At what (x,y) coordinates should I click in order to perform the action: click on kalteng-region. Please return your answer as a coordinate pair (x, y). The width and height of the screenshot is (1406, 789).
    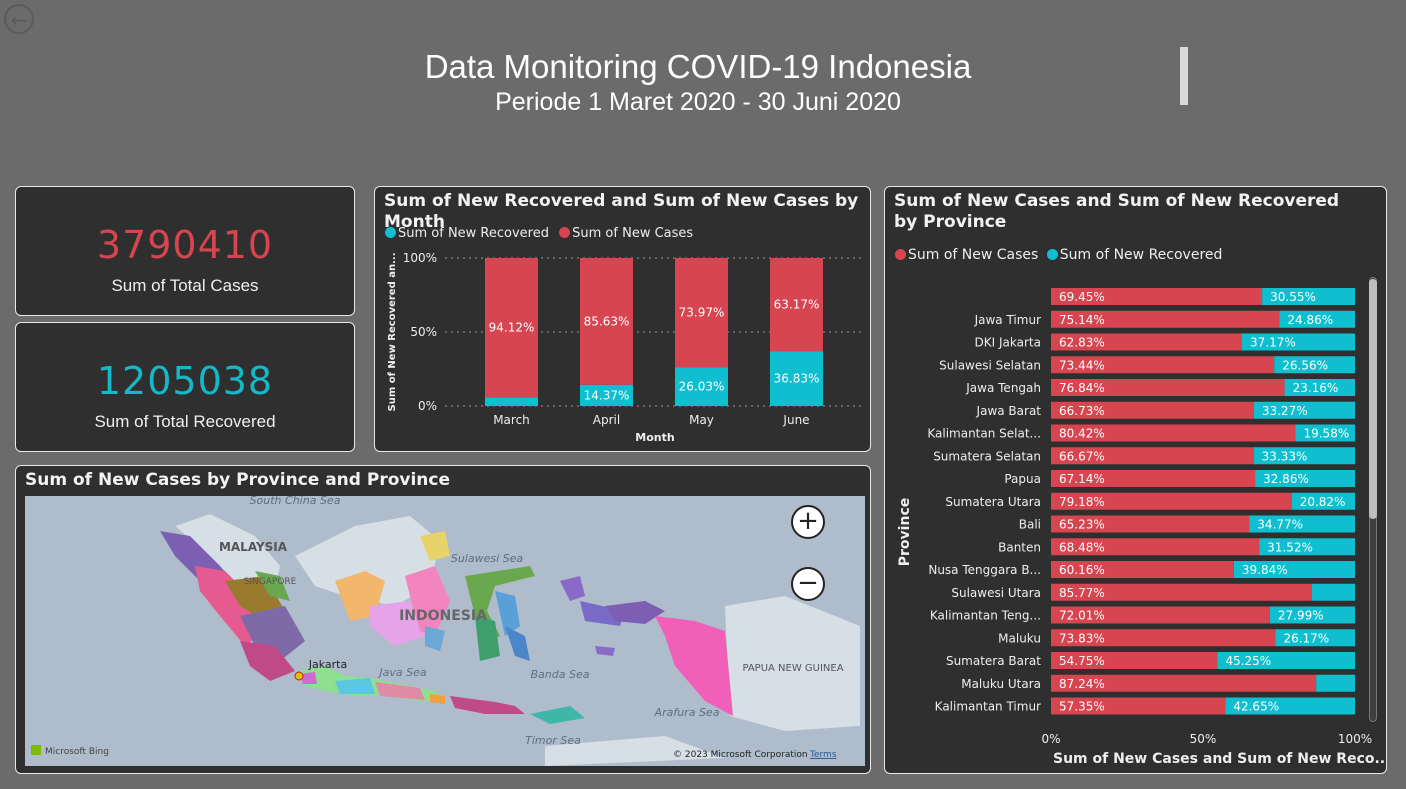
    Looking at the image, I should click on (397, 623).